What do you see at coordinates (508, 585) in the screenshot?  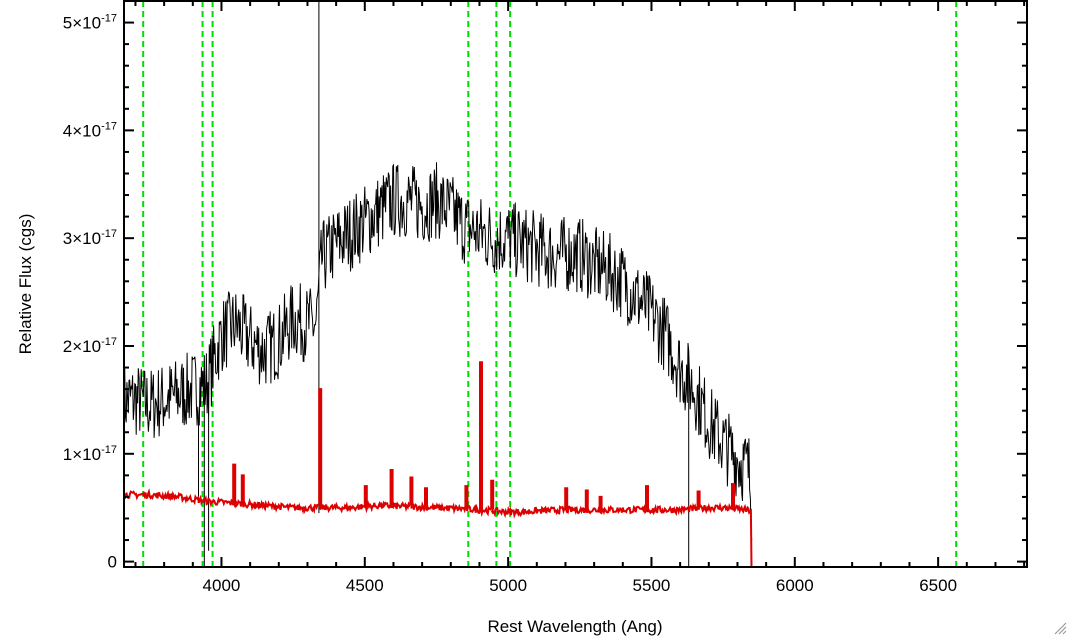 I see `x-tick-label: 5000` at bounding box center [508, 585].